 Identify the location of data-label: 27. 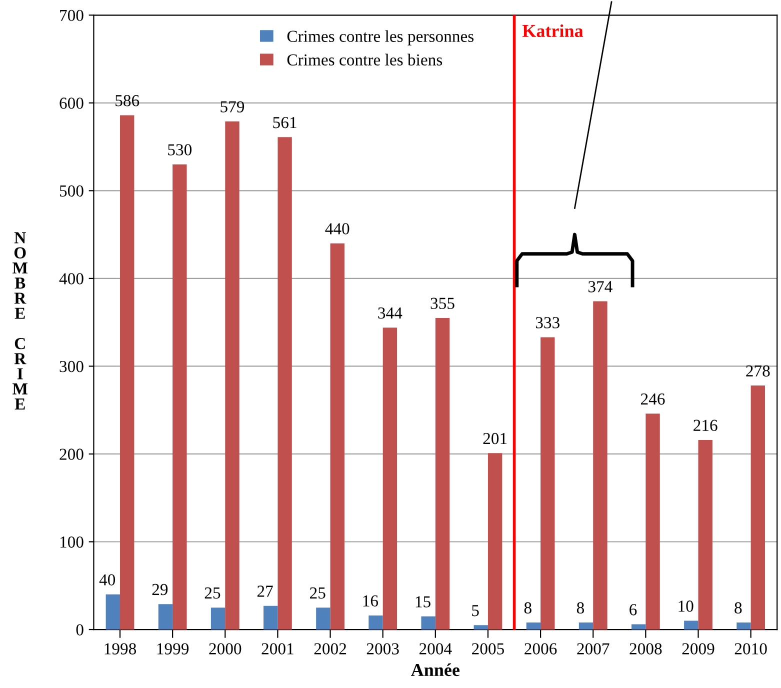
(265, 591).